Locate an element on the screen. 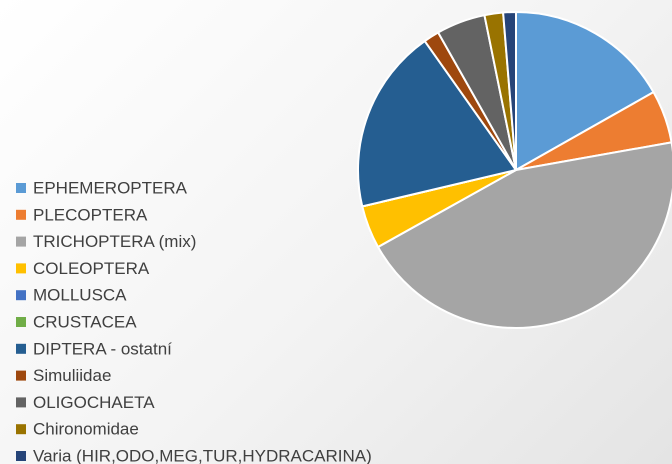 This screenshot has width=672, height=464. legend-label: Varia (HIR,ODO,MEG,TUR,HYDRACARINA) is located at coordinates (202, 455).